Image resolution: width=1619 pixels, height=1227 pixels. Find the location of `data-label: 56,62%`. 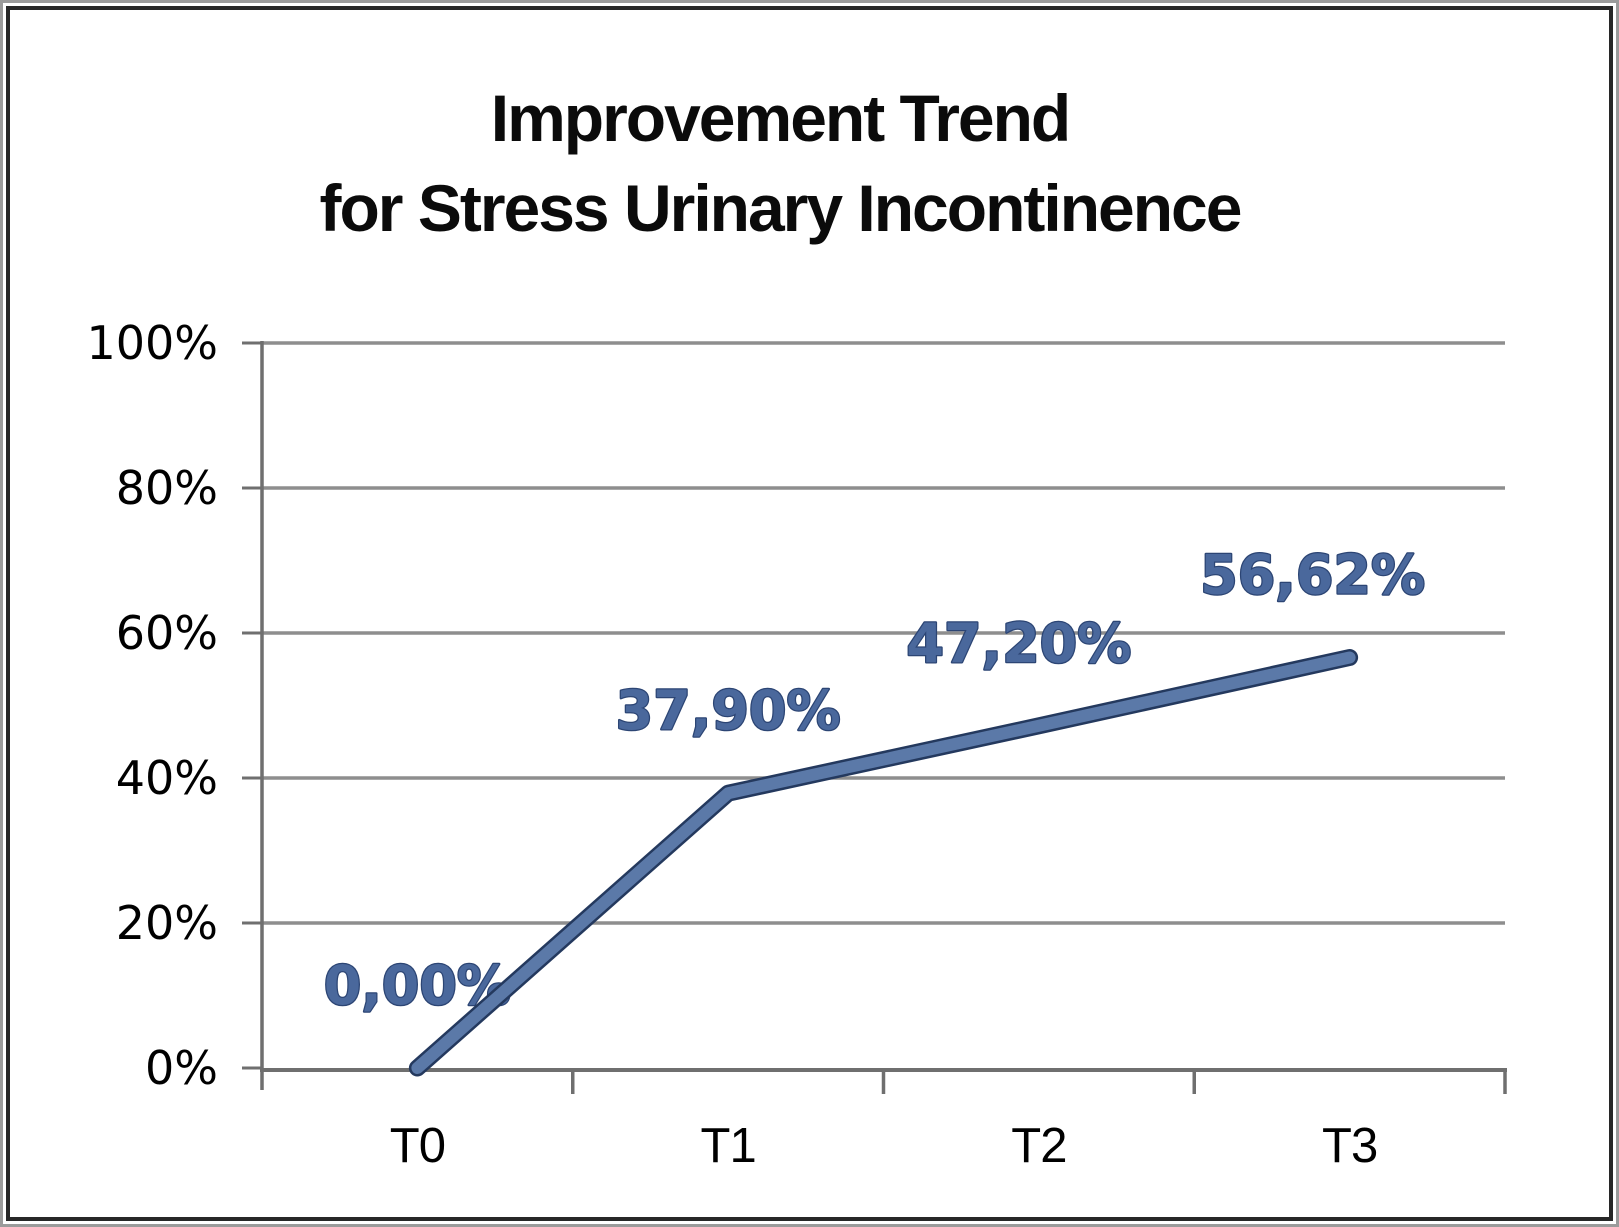

data-label: 56,62% is located at coordinates (1312, 575).